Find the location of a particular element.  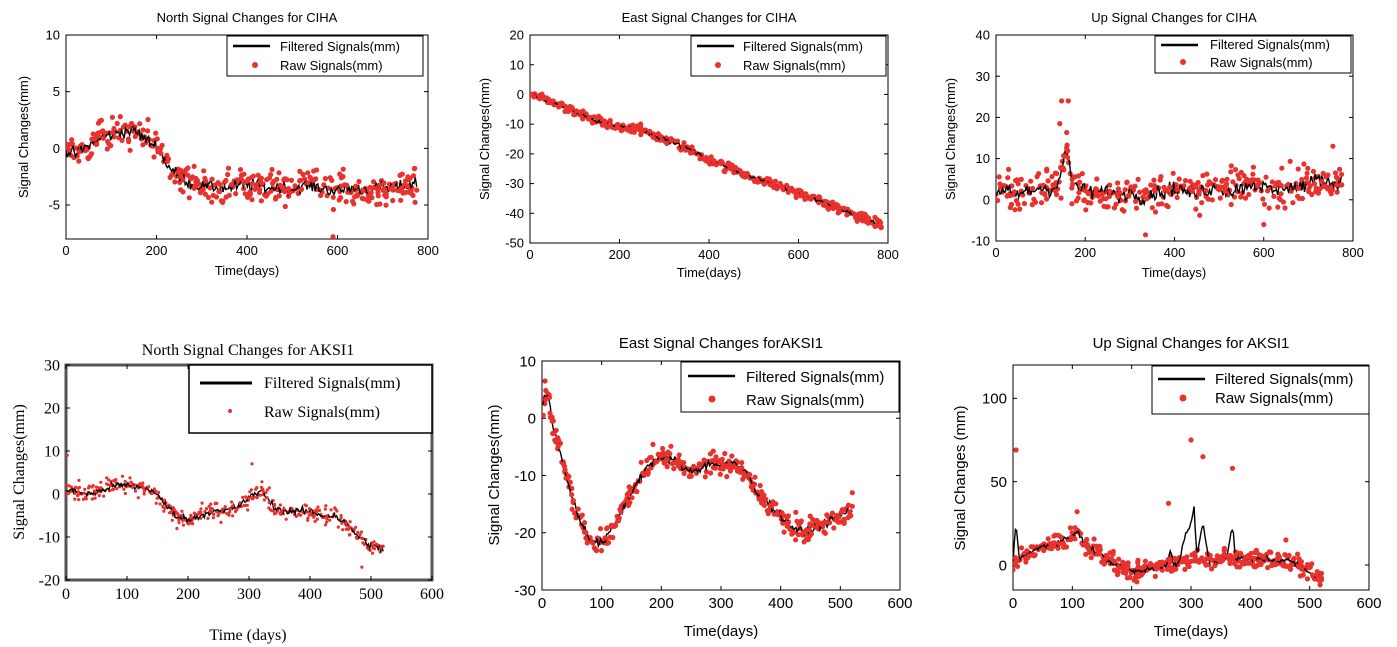

data-marks: 0 100 200 300 400 500 600 -30 -20 -10 0 10 is located at coordinates (713, 482).